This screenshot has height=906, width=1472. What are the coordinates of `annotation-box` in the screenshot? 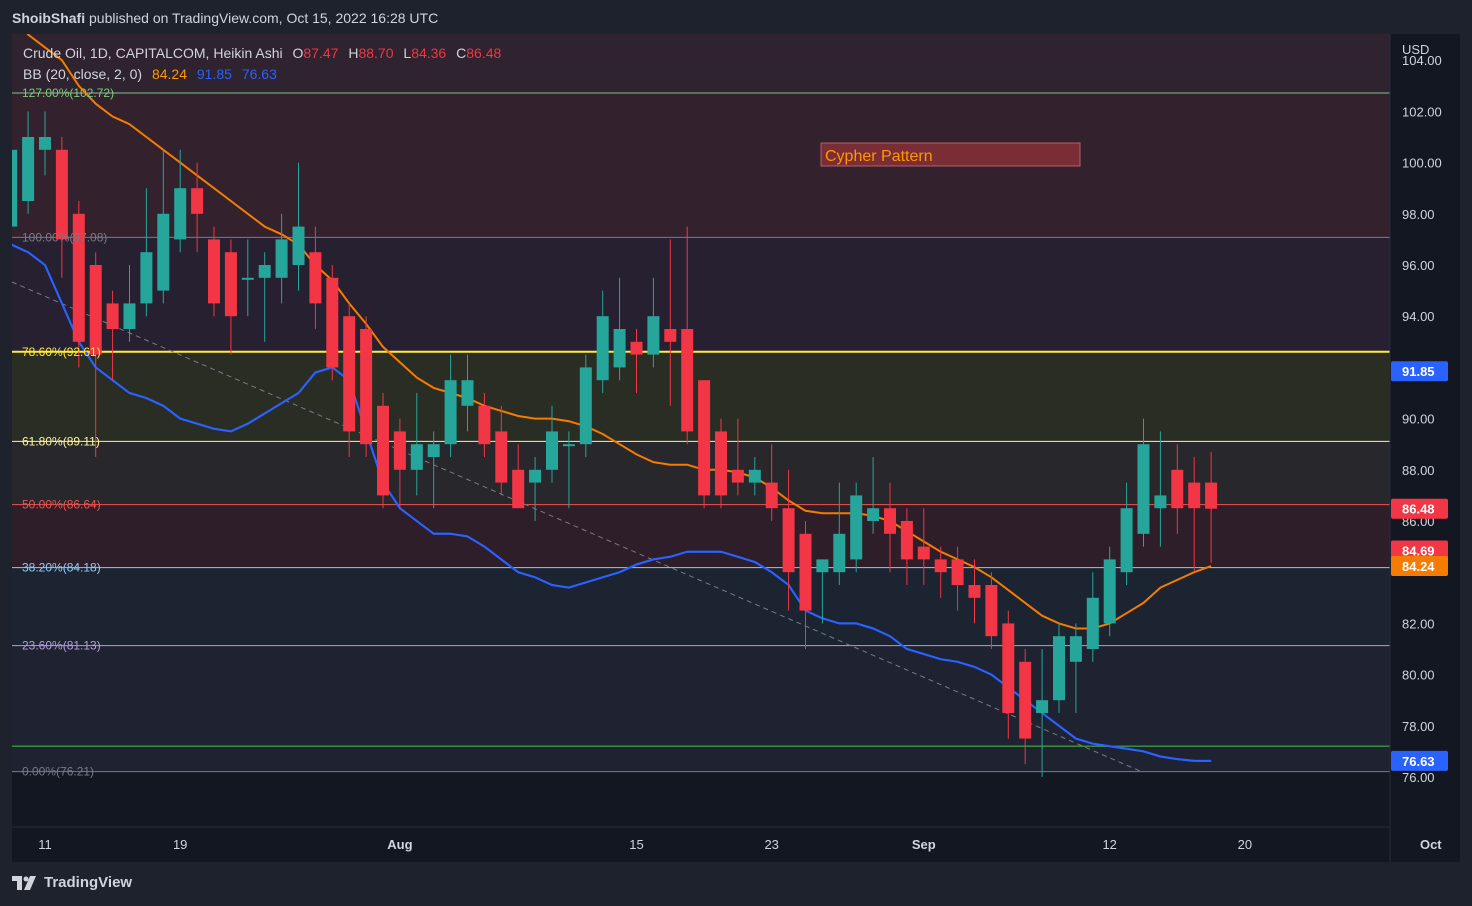 It's located at (950, 154).